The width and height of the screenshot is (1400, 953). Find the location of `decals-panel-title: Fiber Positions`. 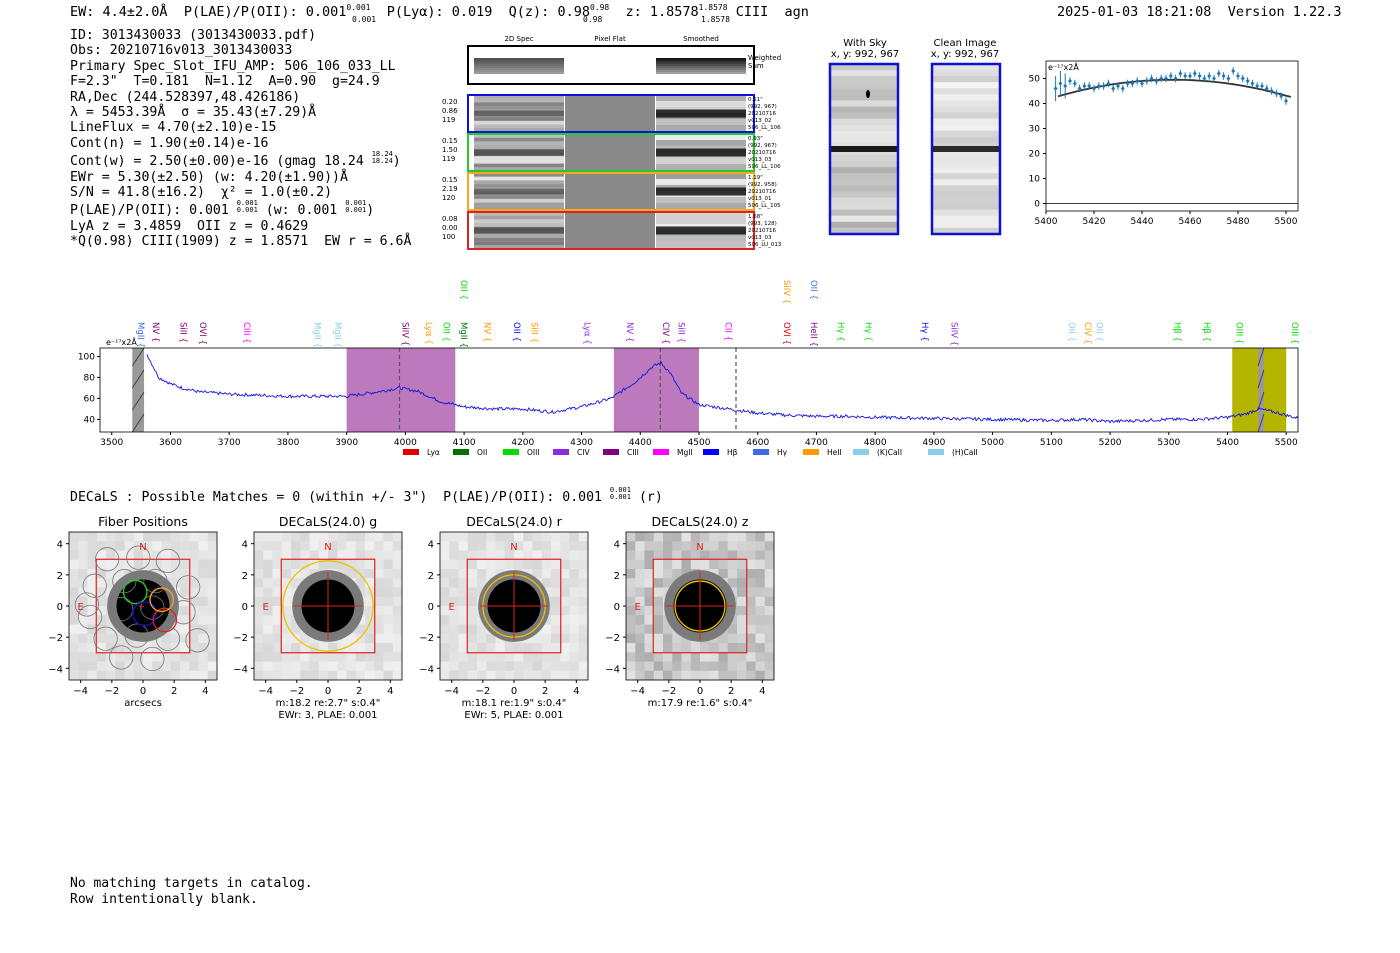

decals-panel-title: Fiber Positions is located at coordinates (143, 521).